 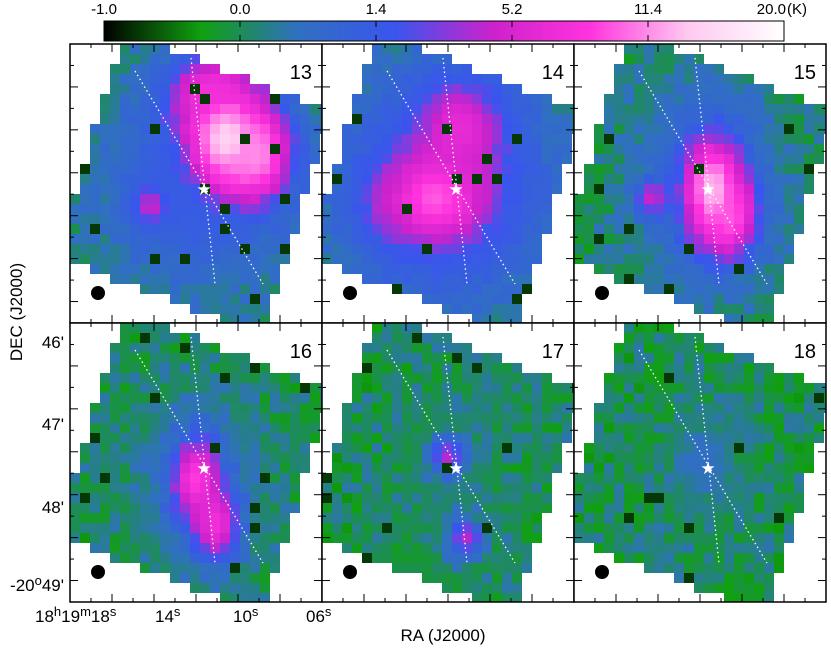 I want to click on channel-panel: ★16, so click(x=196, y=462).